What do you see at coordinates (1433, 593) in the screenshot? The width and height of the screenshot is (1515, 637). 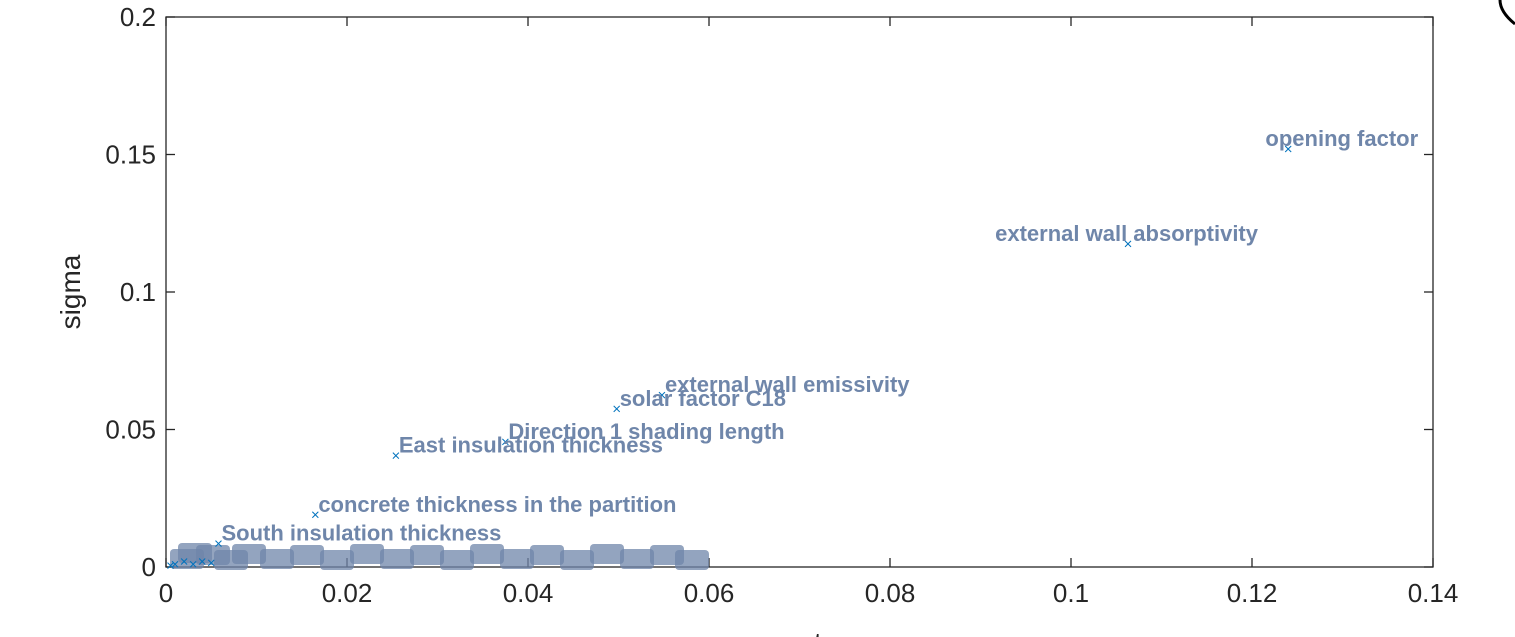 I see `x-tick-label: 0.14` at bounding box center [1433, 593].